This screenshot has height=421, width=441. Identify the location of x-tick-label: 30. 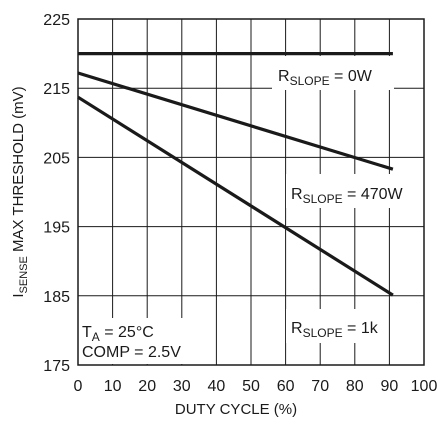
(182, 386).